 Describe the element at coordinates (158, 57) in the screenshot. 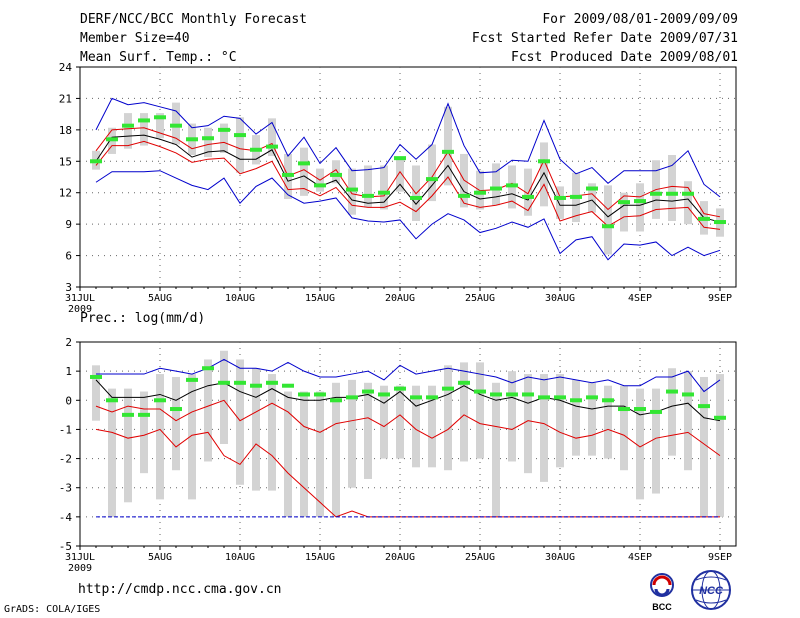

I see `variable-label: Mean Surf. Temp.: °C` at that location.